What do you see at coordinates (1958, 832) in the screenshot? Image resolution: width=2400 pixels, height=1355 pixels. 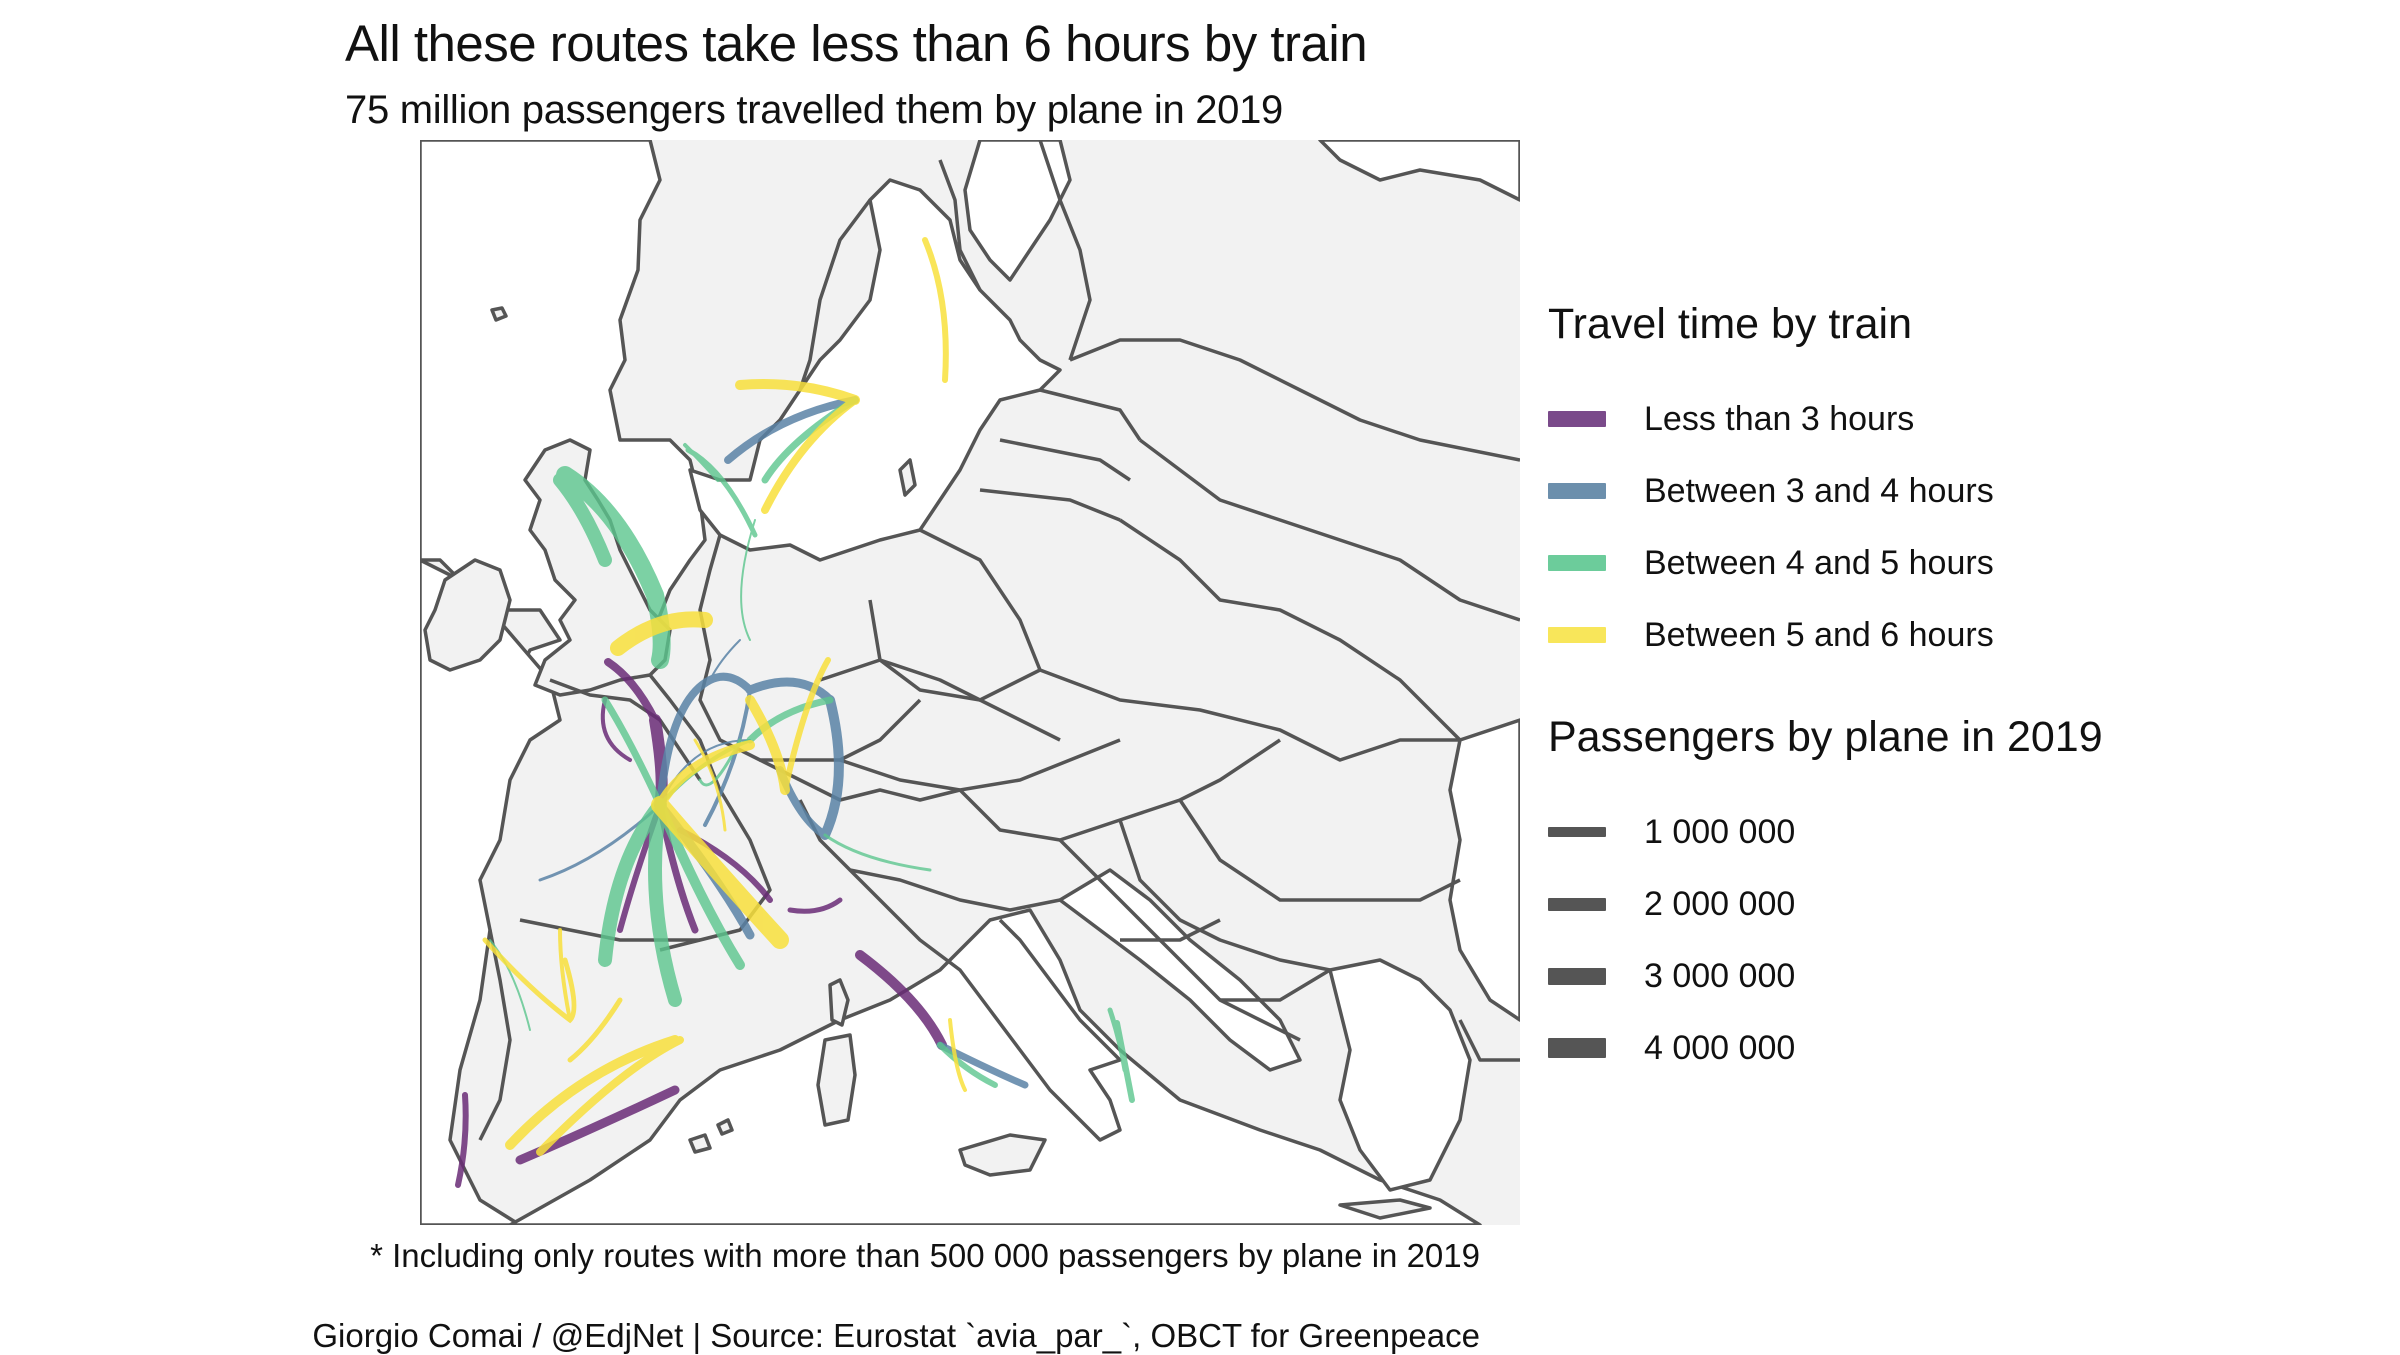 I see `legend-size-item: 1 000 000` at bounding box center [1958, 832].